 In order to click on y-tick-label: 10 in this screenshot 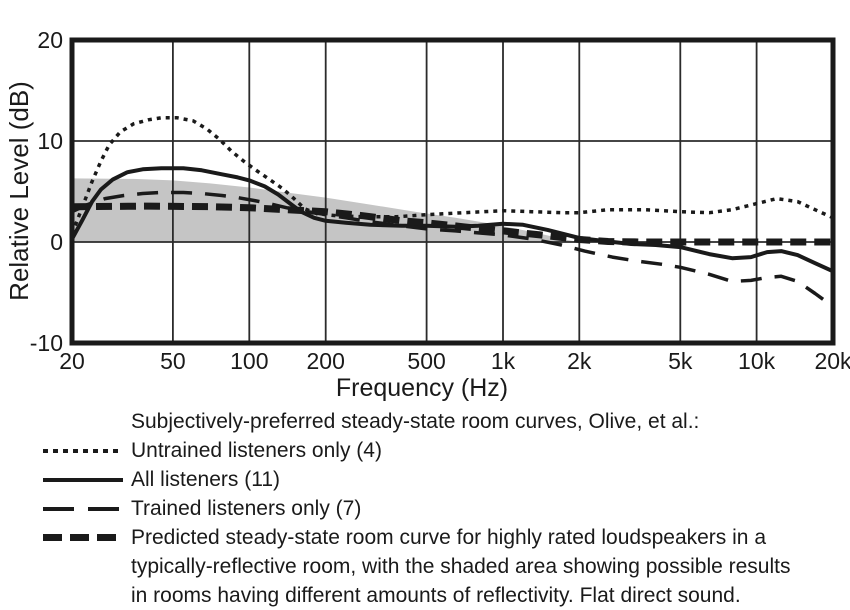, I will do `click(50, 141)`.